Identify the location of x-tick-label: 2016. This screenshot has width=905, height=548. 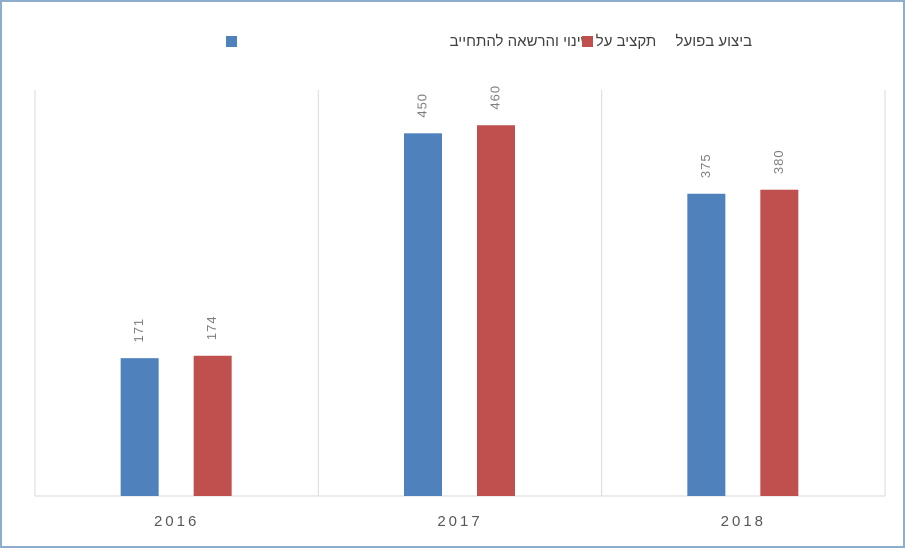
(176, 521).